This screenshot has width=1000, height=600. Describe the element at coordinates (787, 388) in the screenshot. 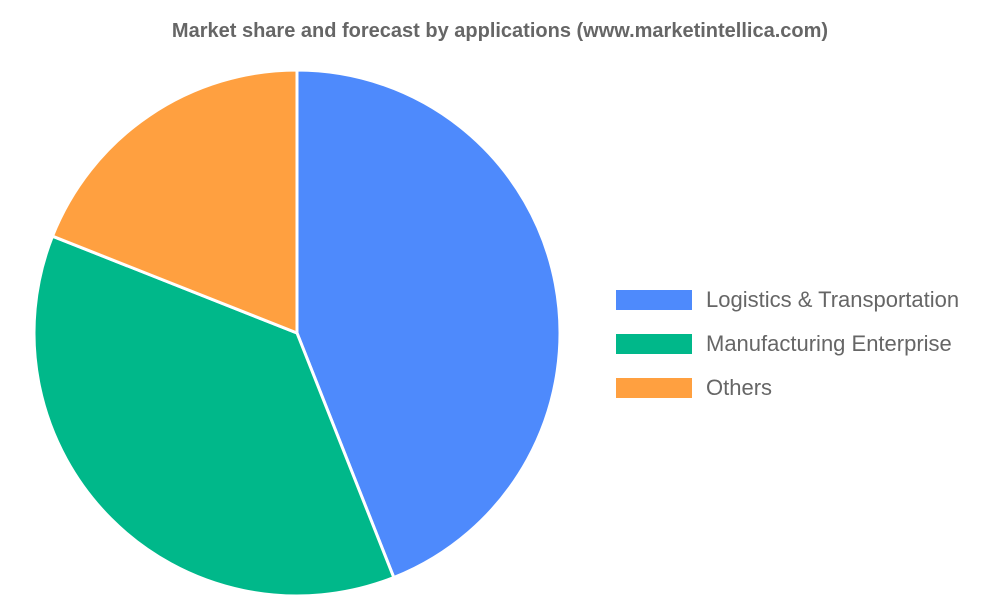

I see `legend-item: Others` at that location.